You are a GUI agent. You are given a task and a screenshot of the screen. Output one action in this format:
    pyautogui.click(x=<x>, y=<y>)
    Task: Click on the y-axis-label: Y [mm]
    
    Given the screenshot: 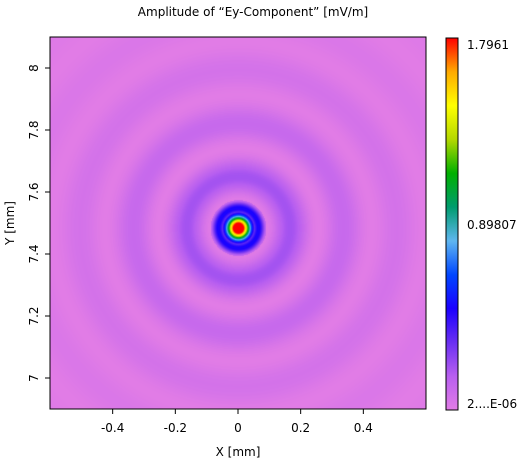 What is the action you would take?
    pyautogui.click(x=10, y=223)
    